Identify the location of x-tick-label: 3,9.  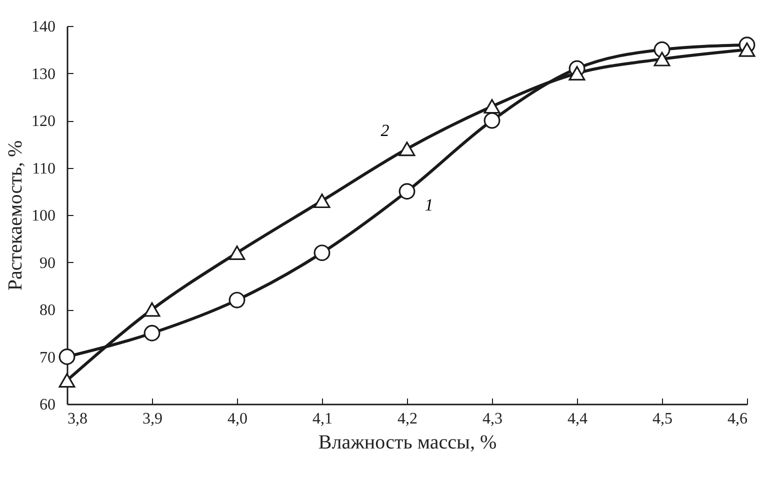
(152, 419).